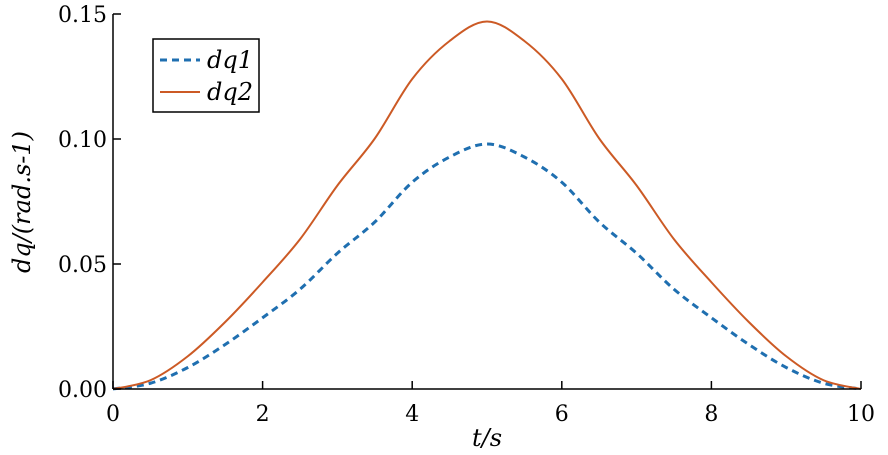  What do you see at coordinates (82, 265) in the screenshot?
I see `y-tick-label: 0.05` at bounding box center [82, 265].